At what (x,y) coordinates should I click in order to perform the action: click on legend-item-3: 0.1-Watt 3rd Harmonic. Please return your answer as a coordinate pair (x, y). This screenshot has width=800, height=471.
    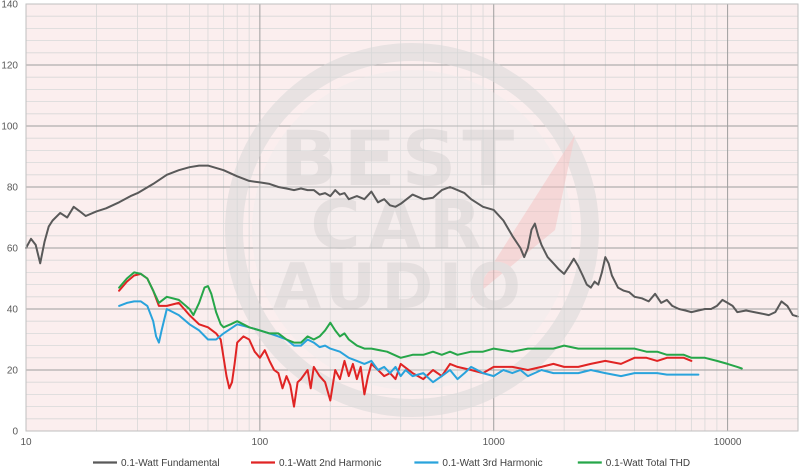
    Looking at the image, I should click on (478, 463).